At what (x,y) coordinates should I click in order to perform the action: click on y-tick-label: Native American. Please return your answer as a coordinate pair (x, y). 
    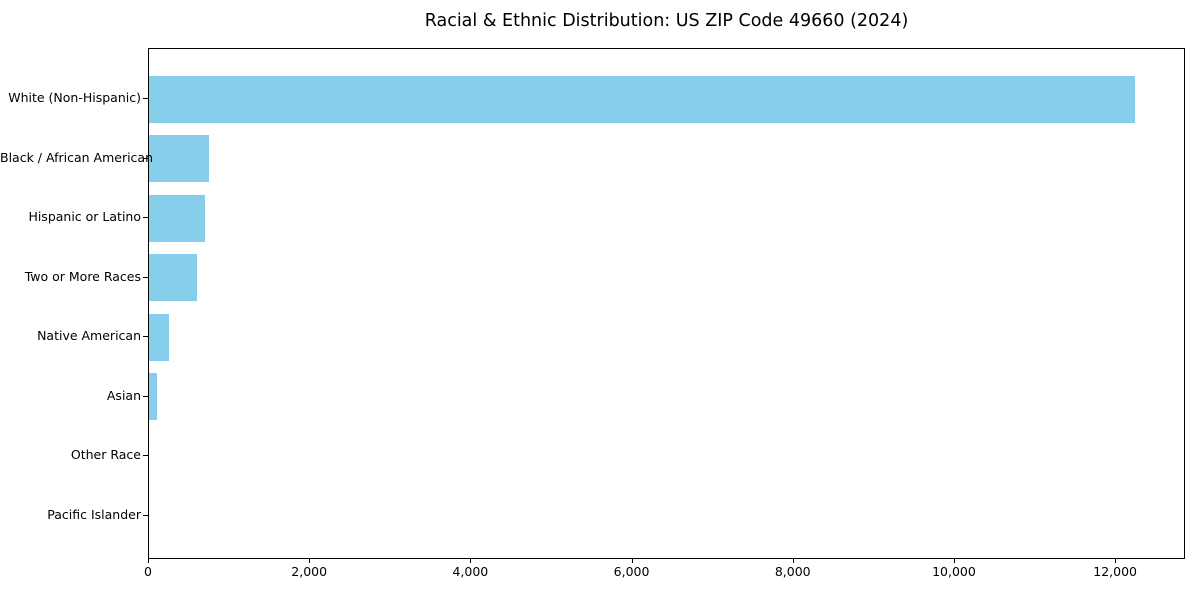
    Looking at the image, I should click on (89, 335).